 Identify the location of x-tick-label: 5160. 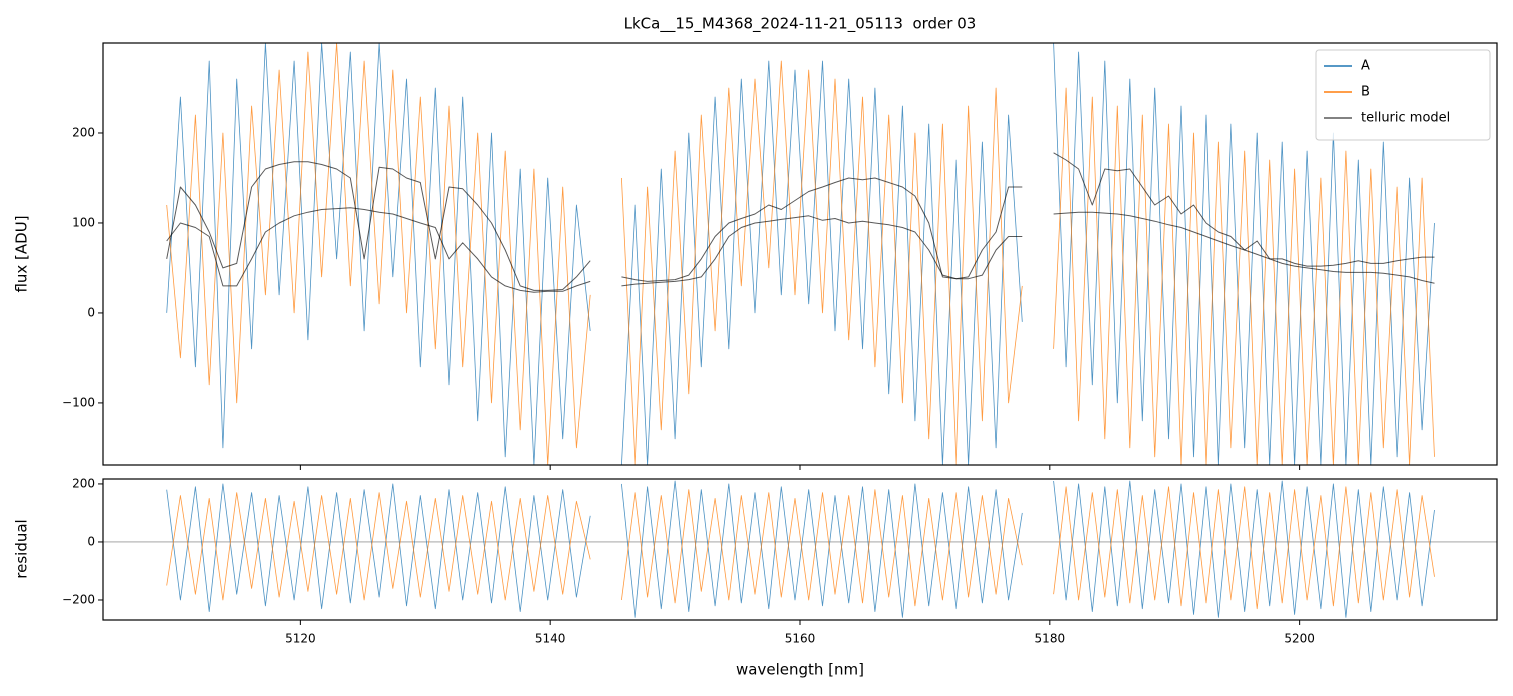
(800, 639).